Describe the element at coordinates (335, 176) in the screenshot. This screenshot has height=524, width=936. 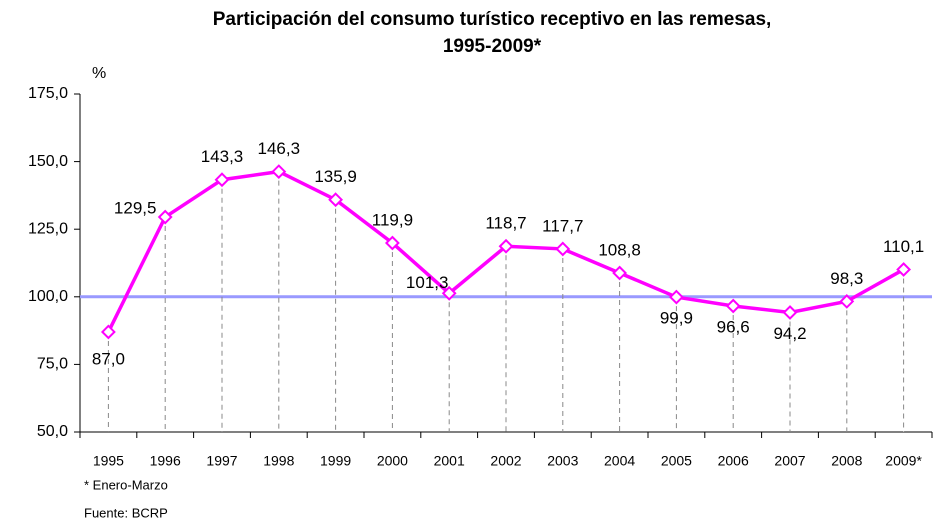
I see `data-label: 135,9` at that location.